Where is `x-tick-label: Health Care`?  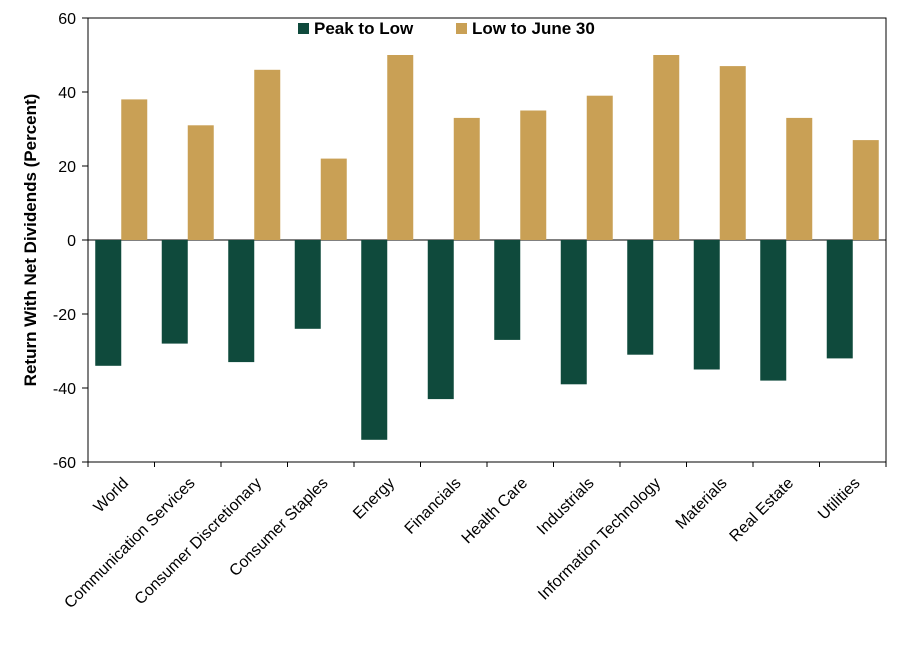 x-tick-label: Health Care is located at coordinates (495, 511).